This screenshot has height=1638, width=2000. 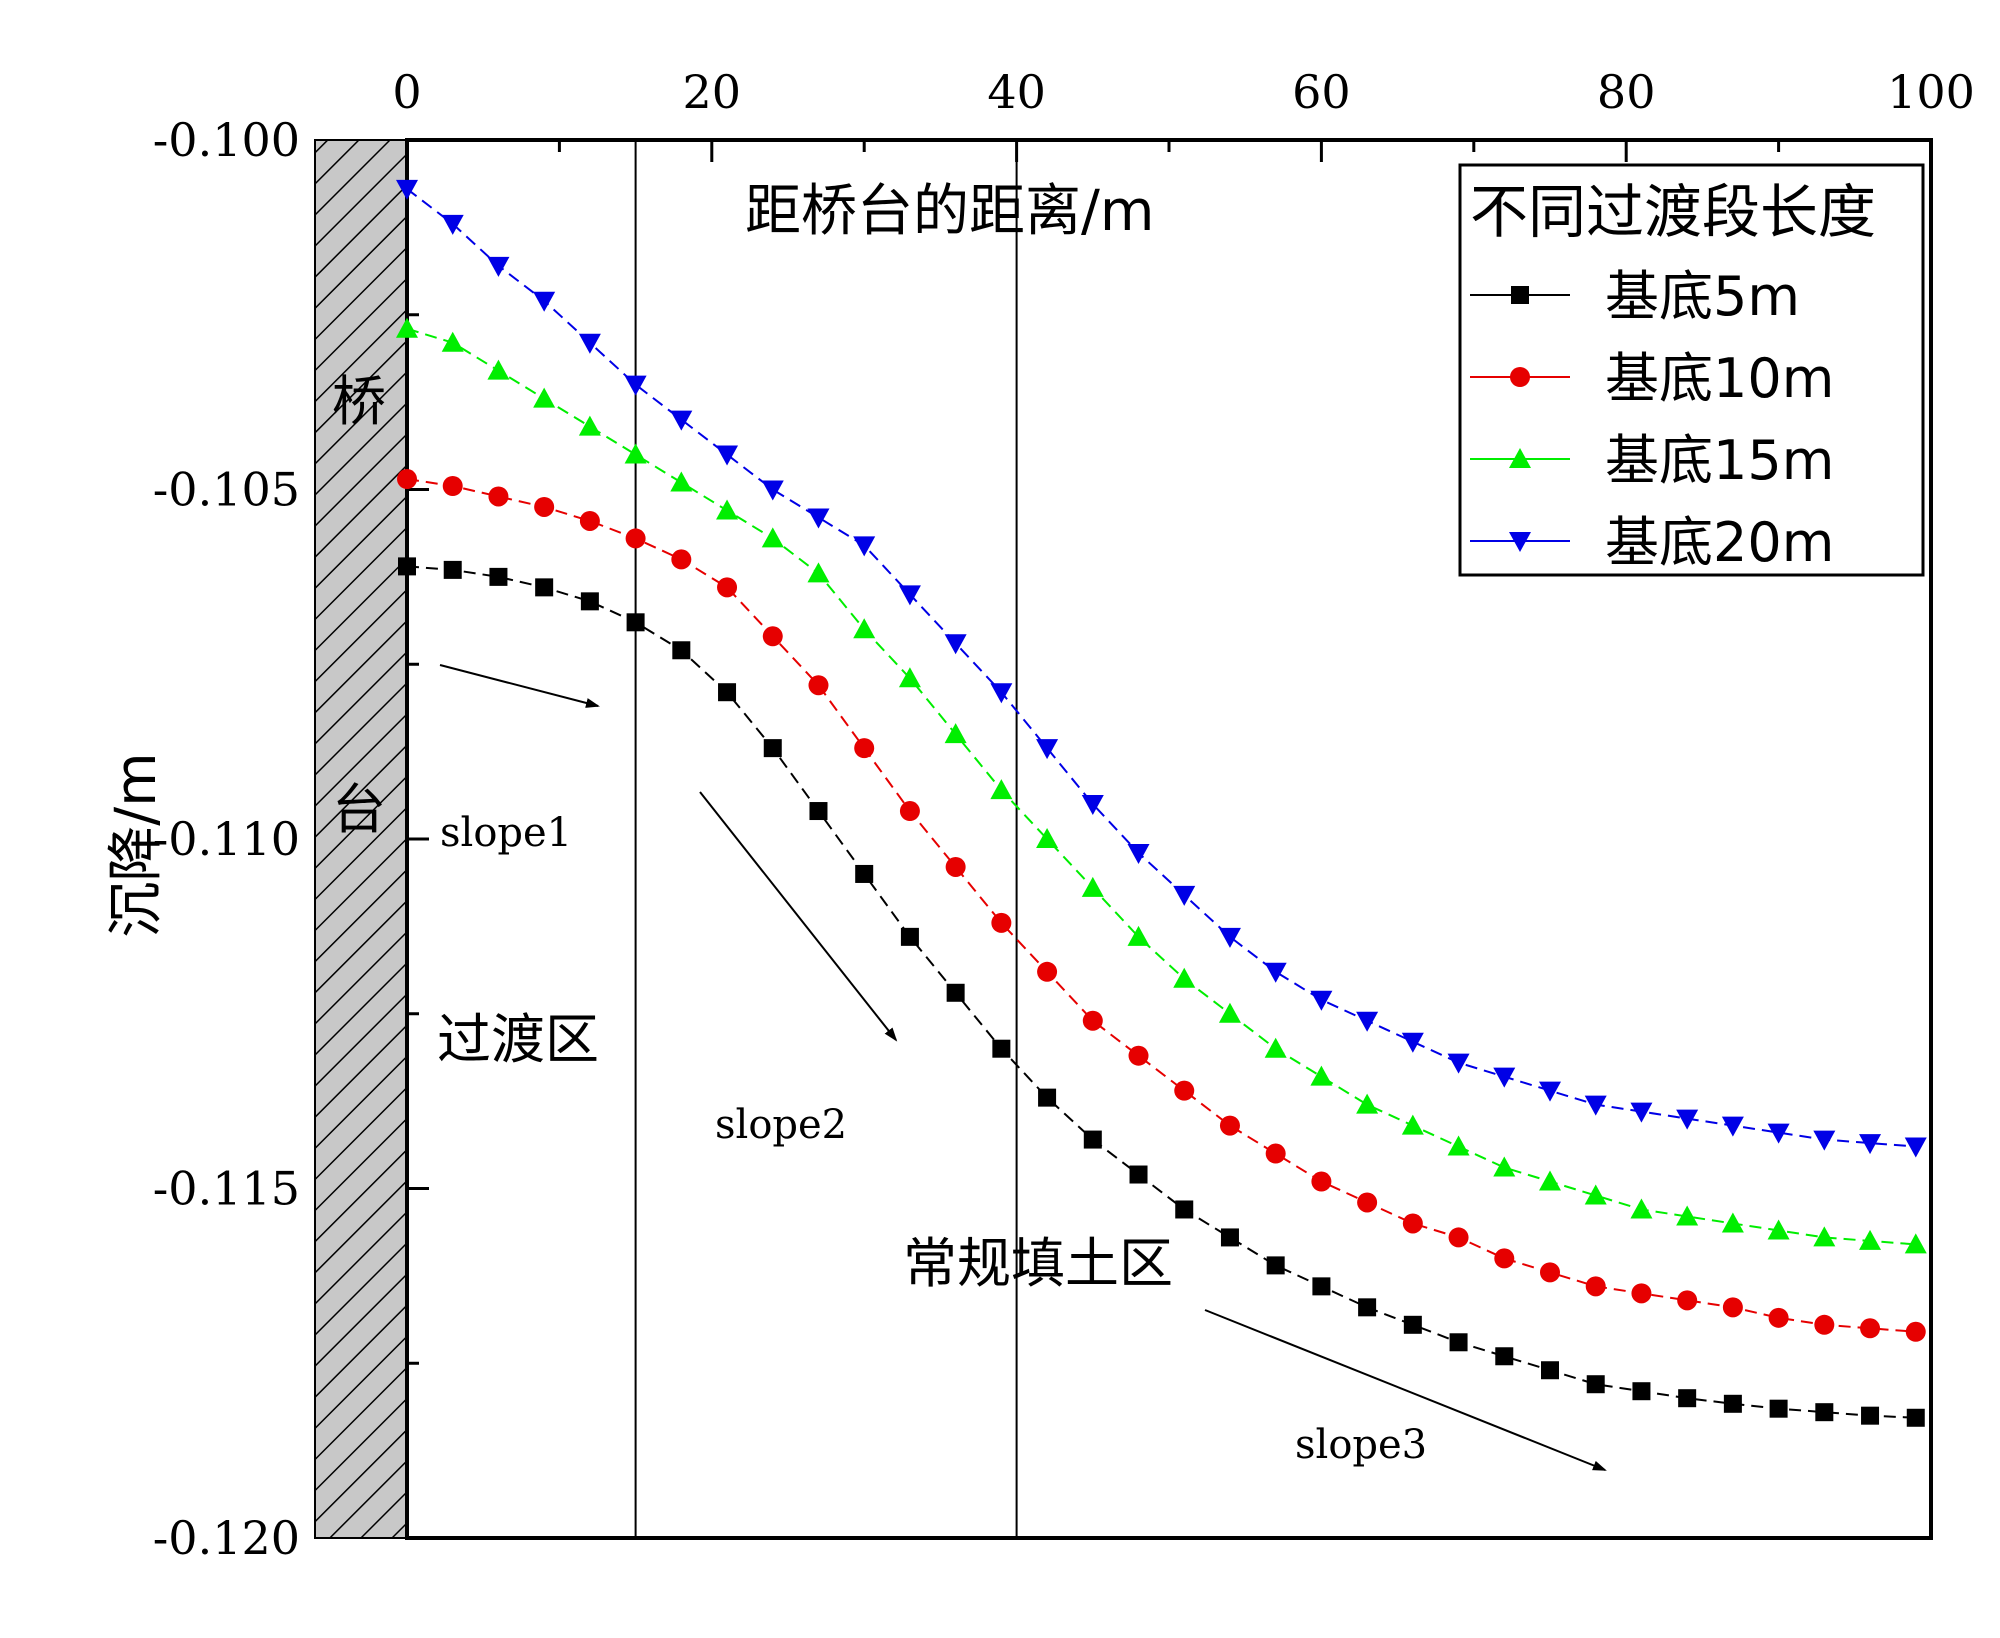 I want to click on legend-label: 基底15m, so click(x=1719, y=460).